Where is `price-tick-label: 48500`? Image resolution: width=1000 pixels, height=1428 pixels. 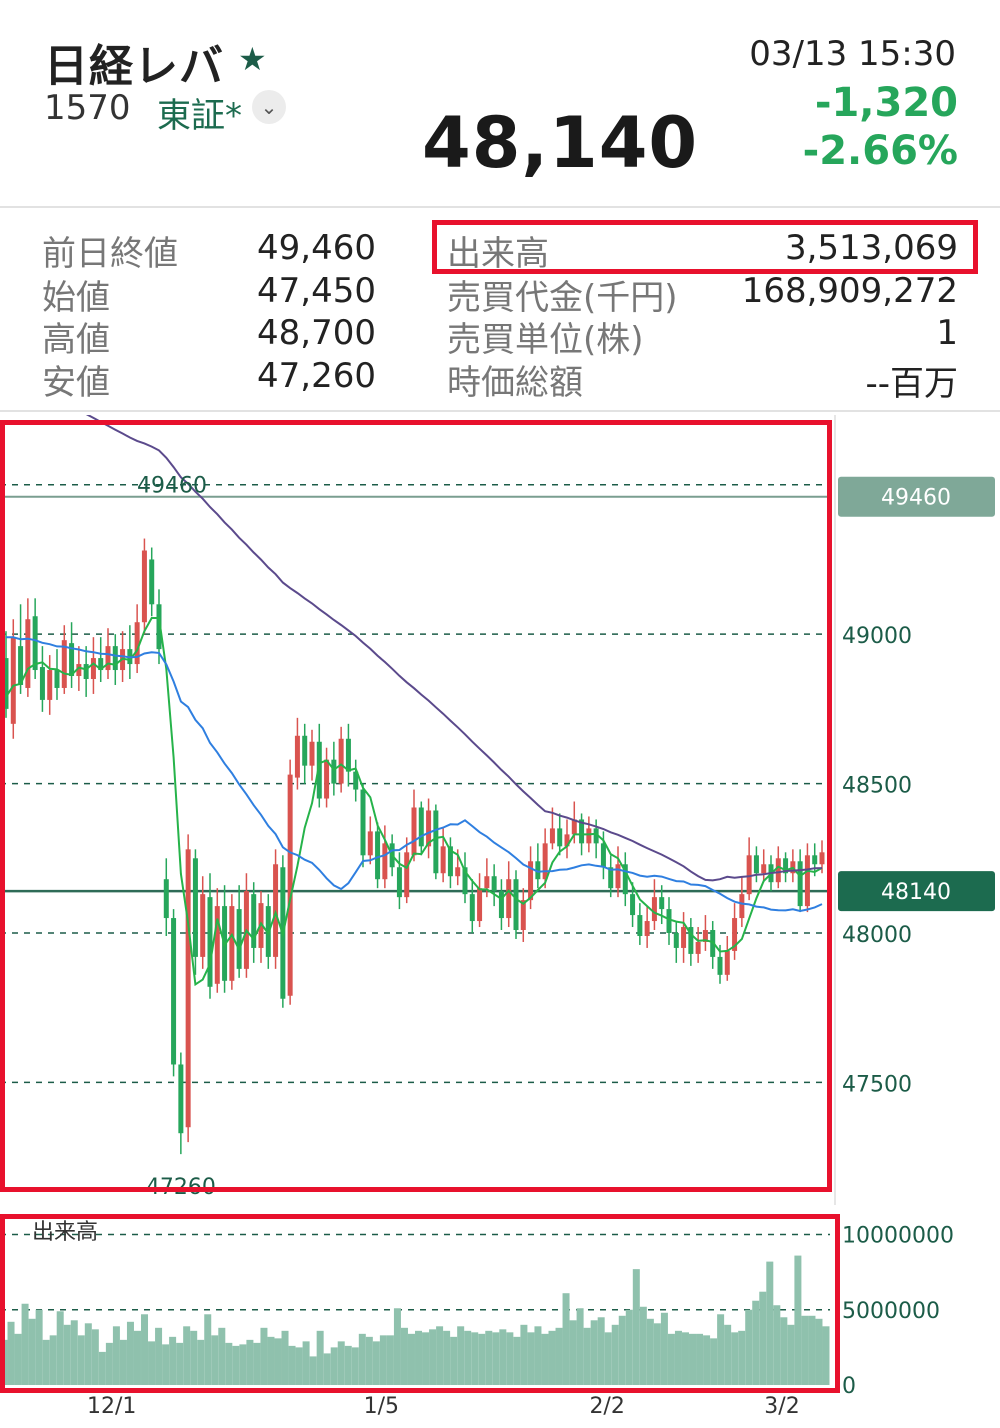 price-tick-label: 48500 is located at coordinates (877, 786).